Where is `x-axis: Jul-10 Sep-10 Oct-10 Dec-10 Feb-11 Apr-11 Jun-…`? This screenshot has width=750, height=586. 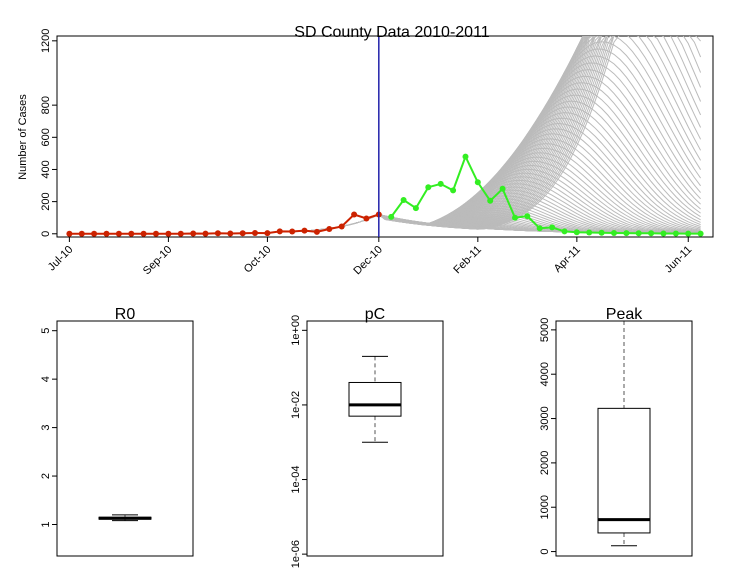 x-axis: Jul-10 Sep-10 Oct-10 Dec-10 Feb-11 Apr-11 Jun-… is located at coordinates (370, 257).